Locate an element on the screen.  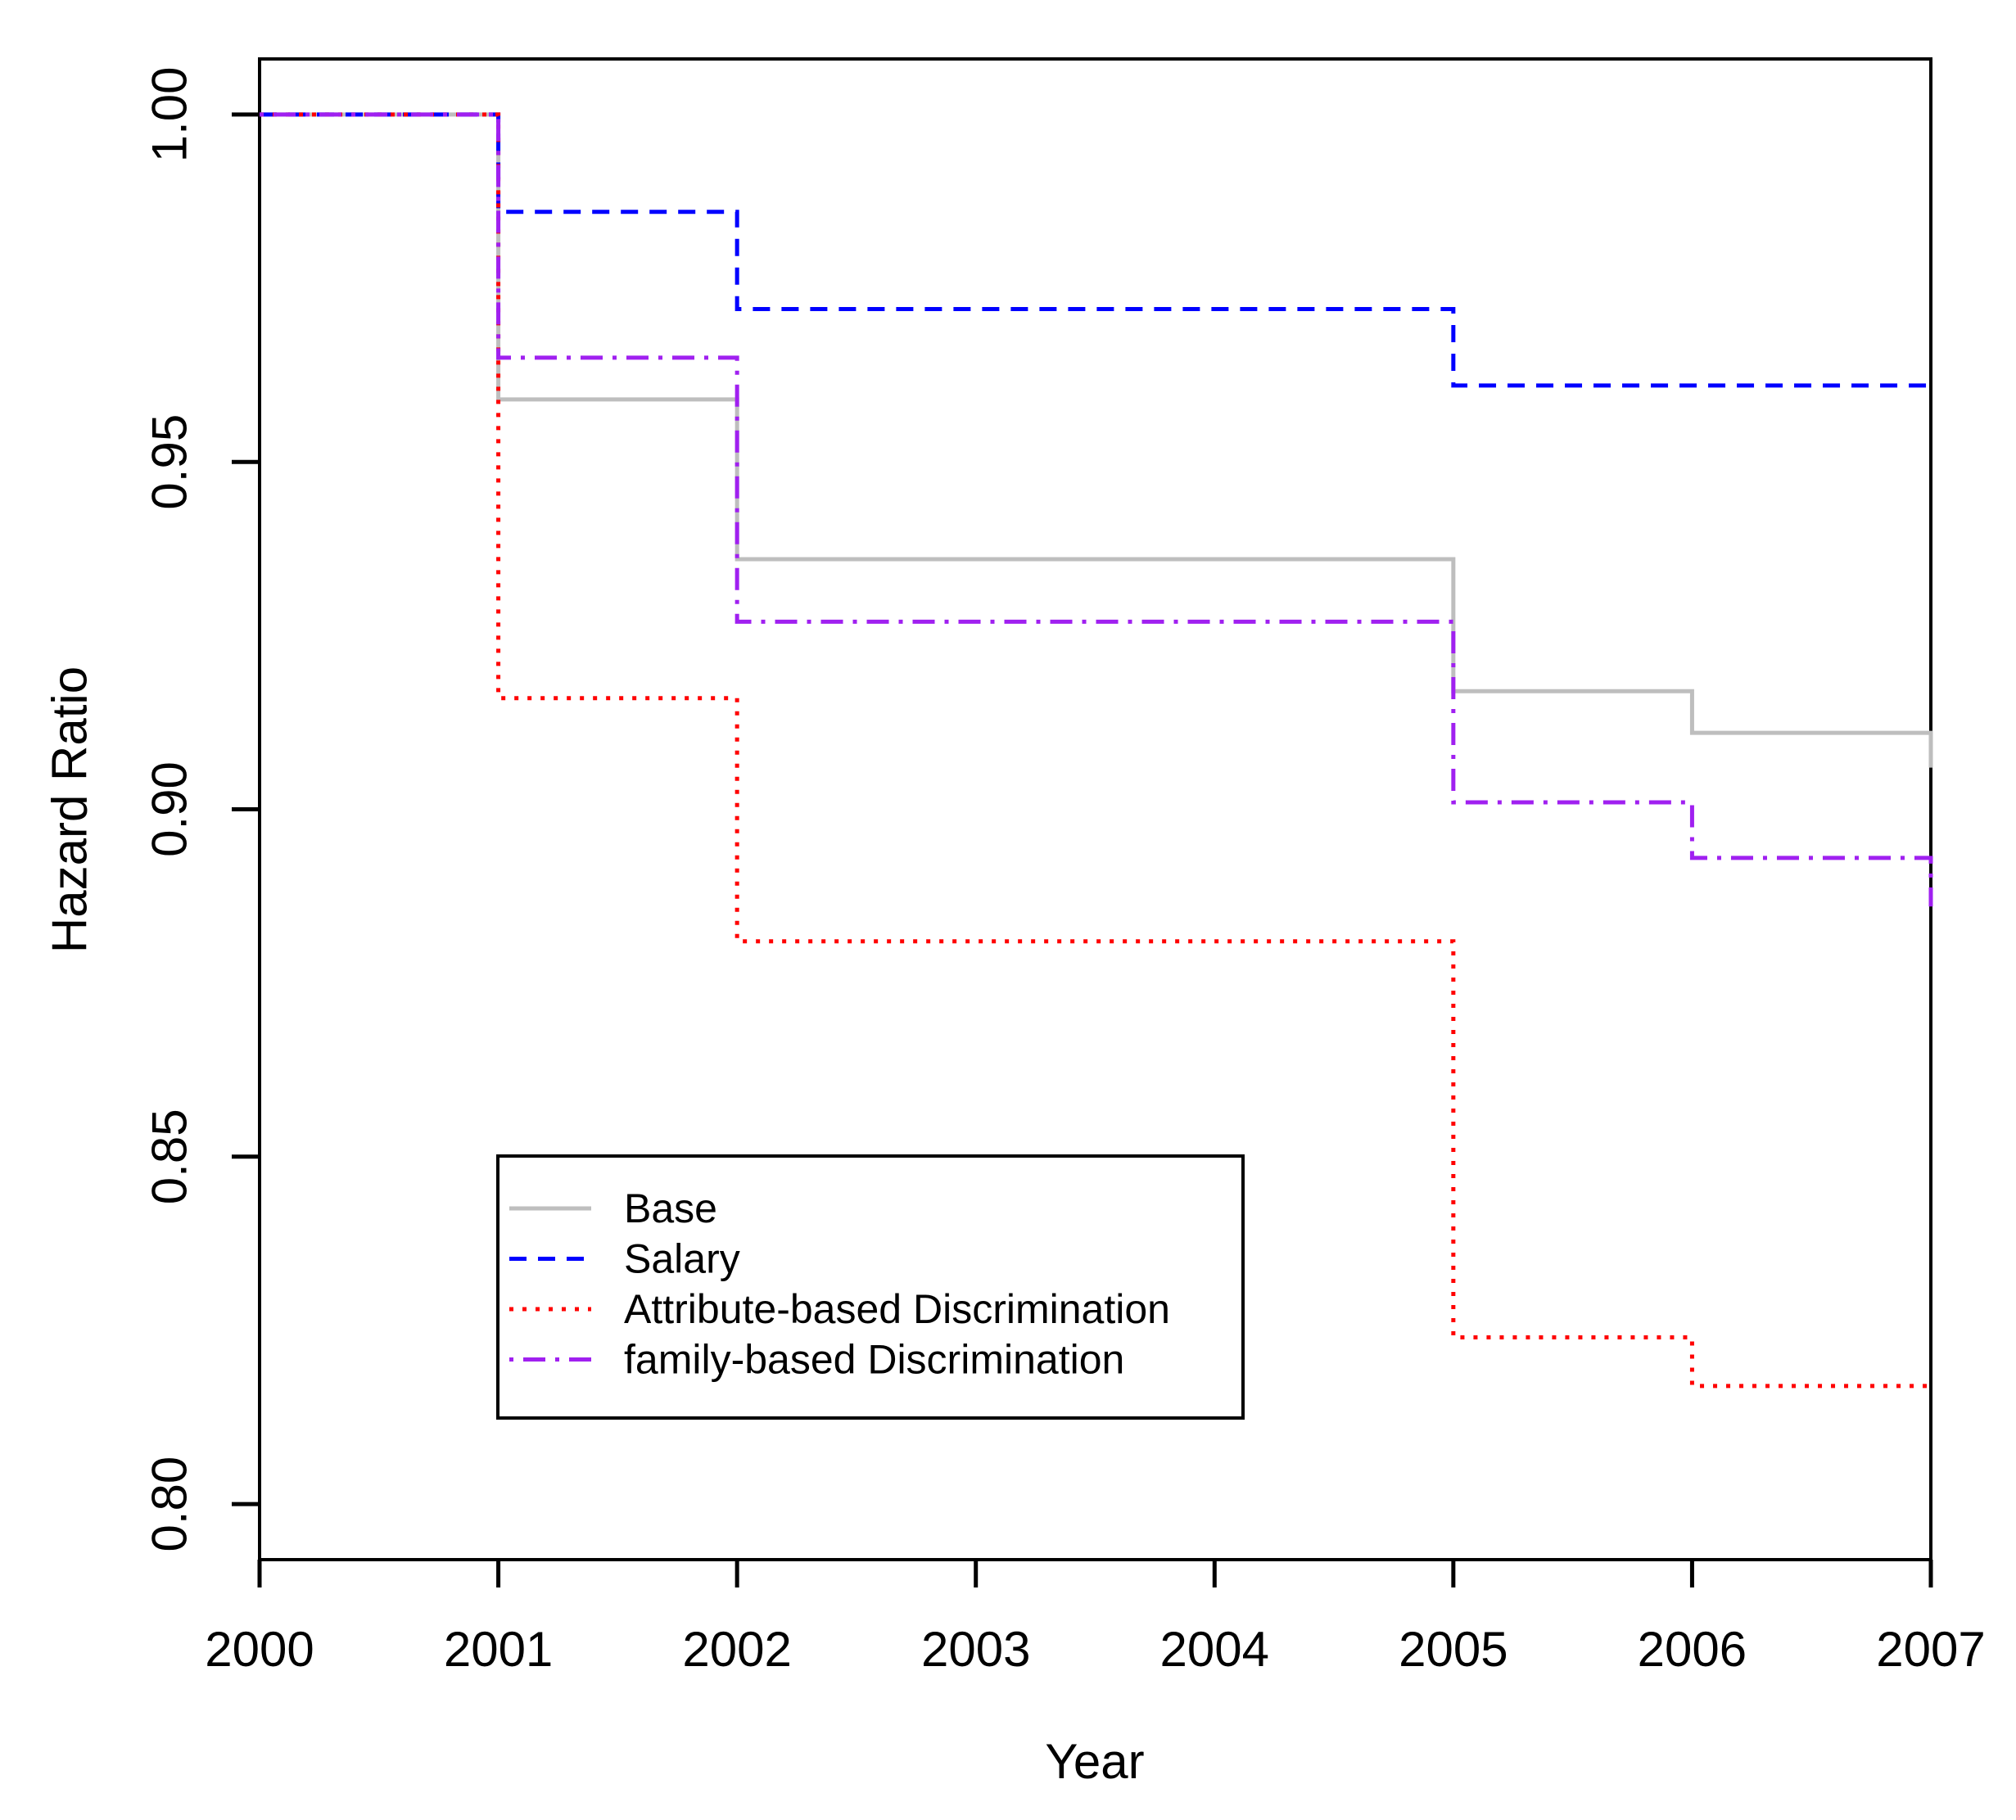
legend-item-attribute-based-discrimination: Attribute-based Discrimination is located at coordinates (840, 1309).